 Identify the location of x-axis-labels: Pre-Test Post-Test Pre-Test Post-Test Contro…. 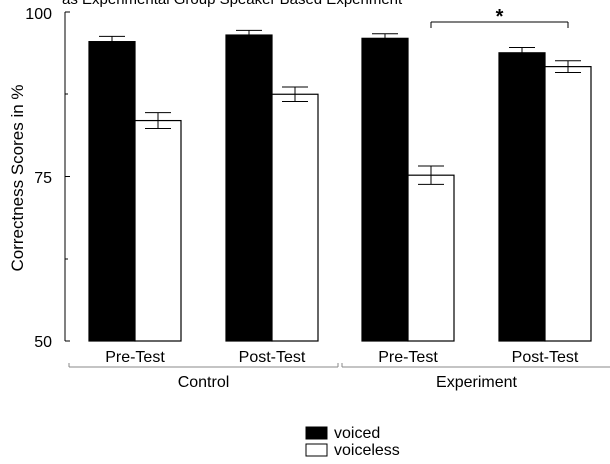
(339, 370).